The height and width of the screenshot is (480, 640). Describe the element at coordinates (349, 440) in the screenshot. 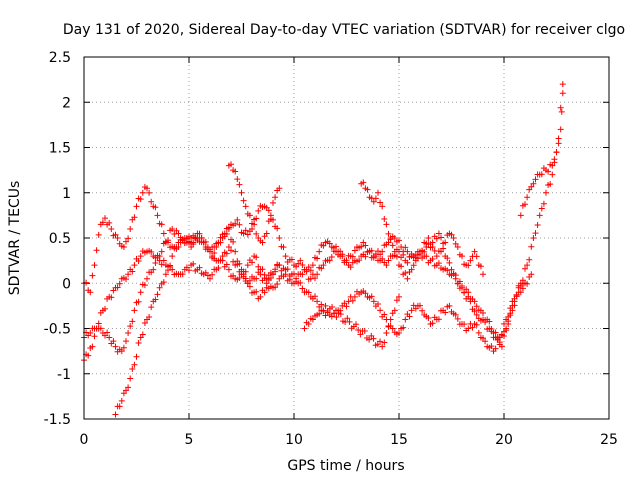

I see `x-tick-labels: 0 5 10 15 20 25` at that location.